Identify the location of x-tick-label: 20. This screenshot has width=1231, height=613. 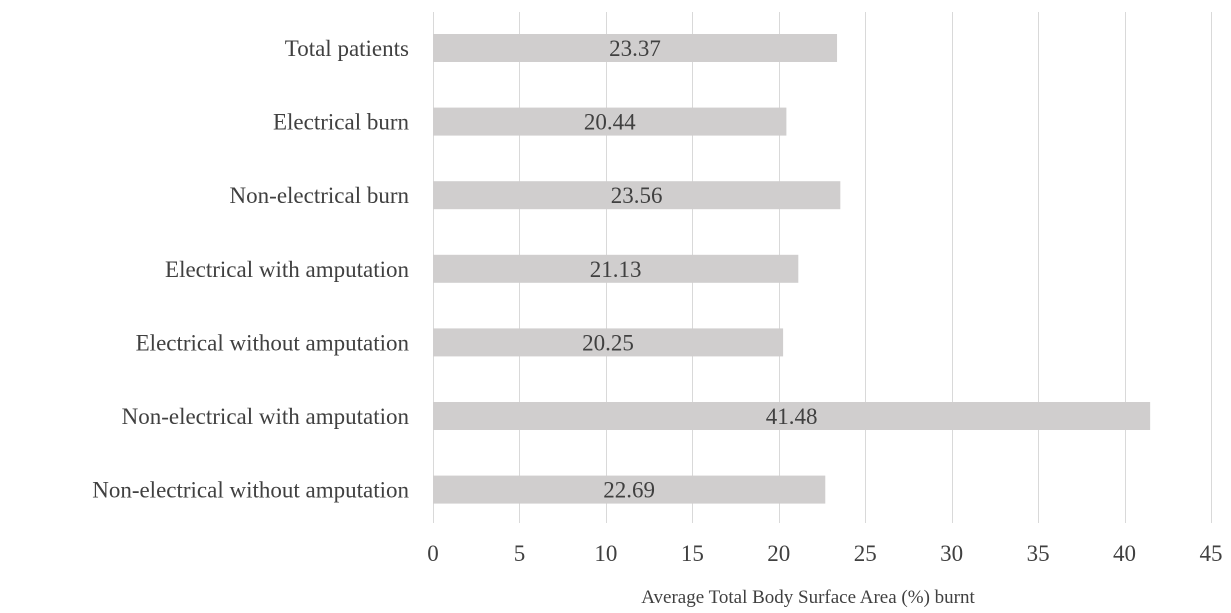
(778, 553).